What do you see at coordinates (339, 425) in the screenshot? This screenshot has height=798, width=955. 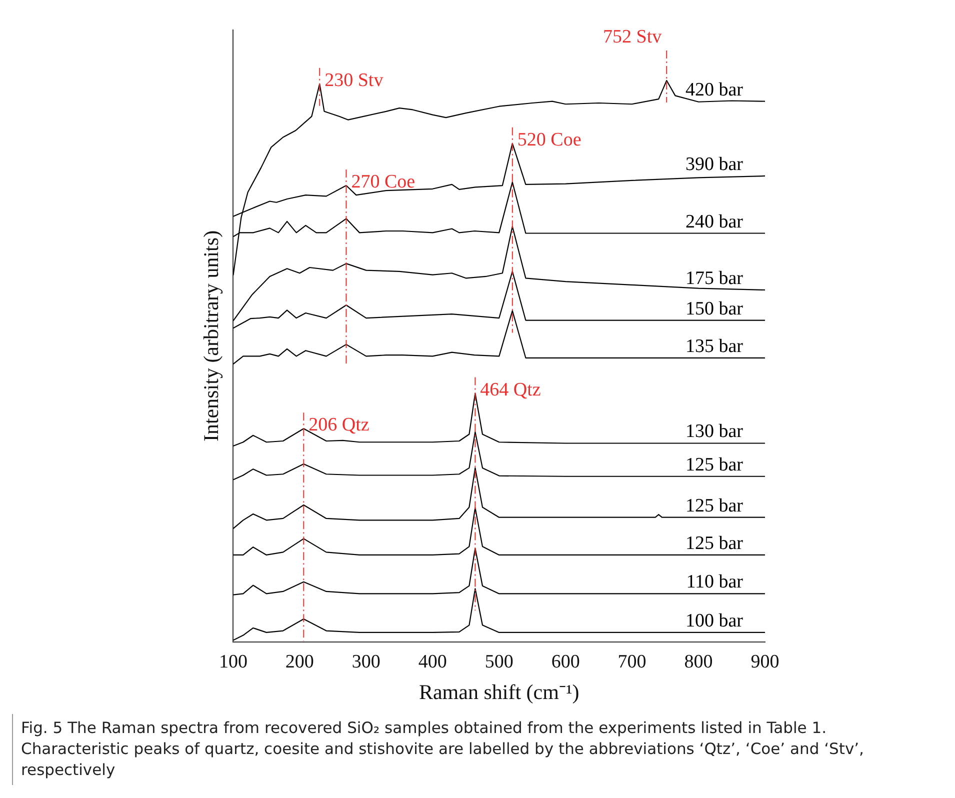 I see `ref-line-label: 206 Qtz` at bounding box center [339, 425].